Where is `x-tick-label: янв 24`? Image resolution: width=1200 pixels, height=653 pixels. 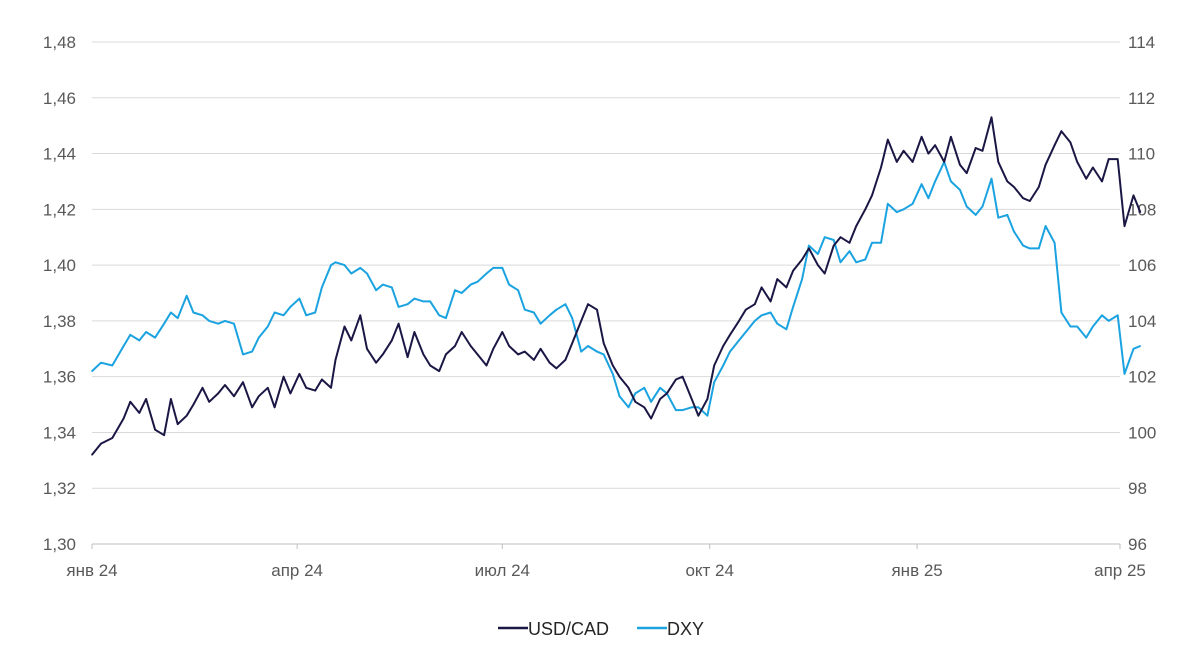 x-tick-label: янв 24 is located at coordinates (91, 570).